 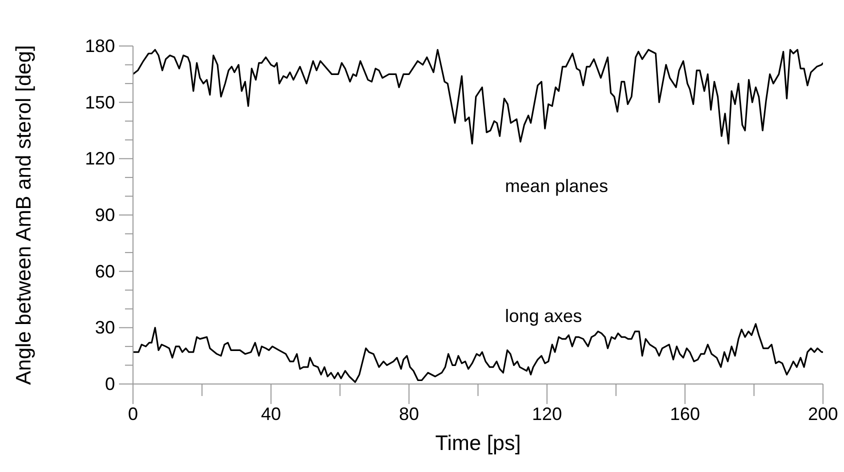 I want to click on y-tick-label: 90, so click(x=104, y=215).